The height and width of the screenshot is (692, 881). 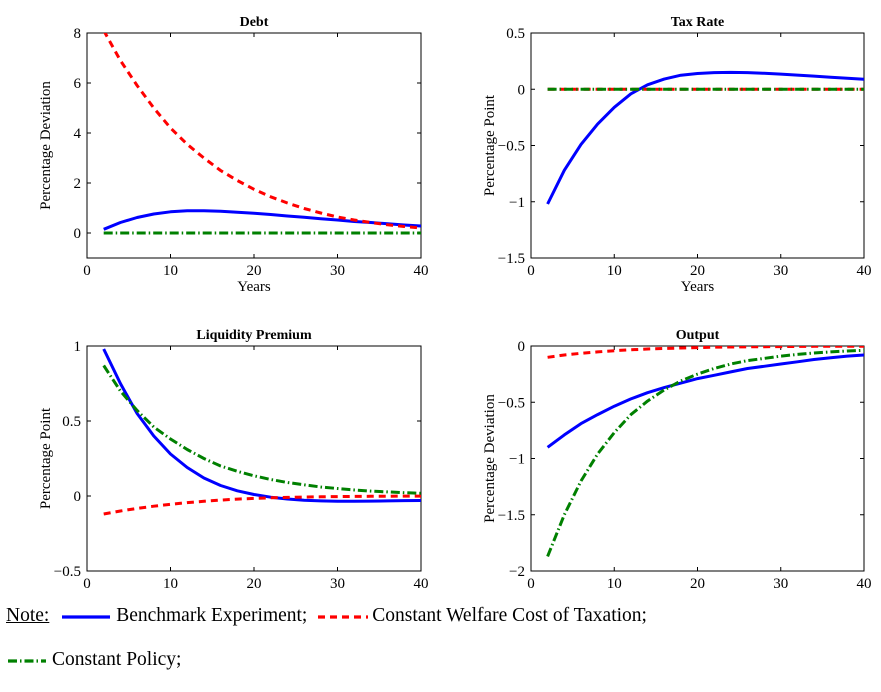 I want to click on legend-label-welfare: Constant Welfare Cost of Taxation;, so click(x=509, y=615).